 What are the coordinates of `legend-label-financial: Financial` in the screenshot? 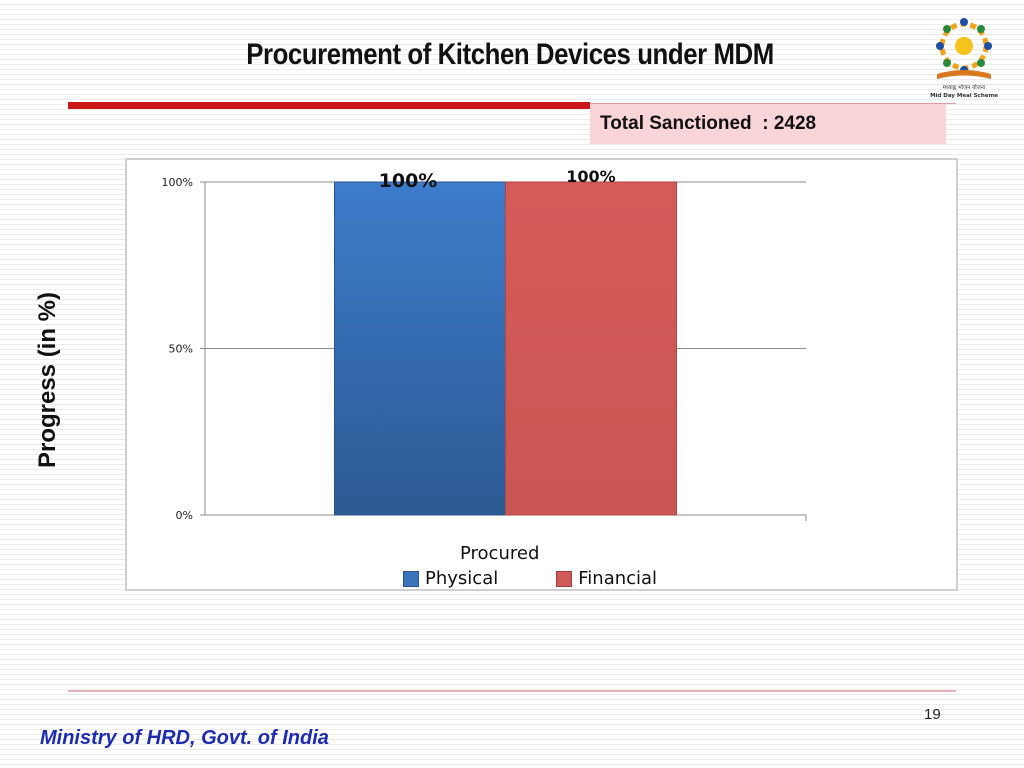 It's located at (618, 578).